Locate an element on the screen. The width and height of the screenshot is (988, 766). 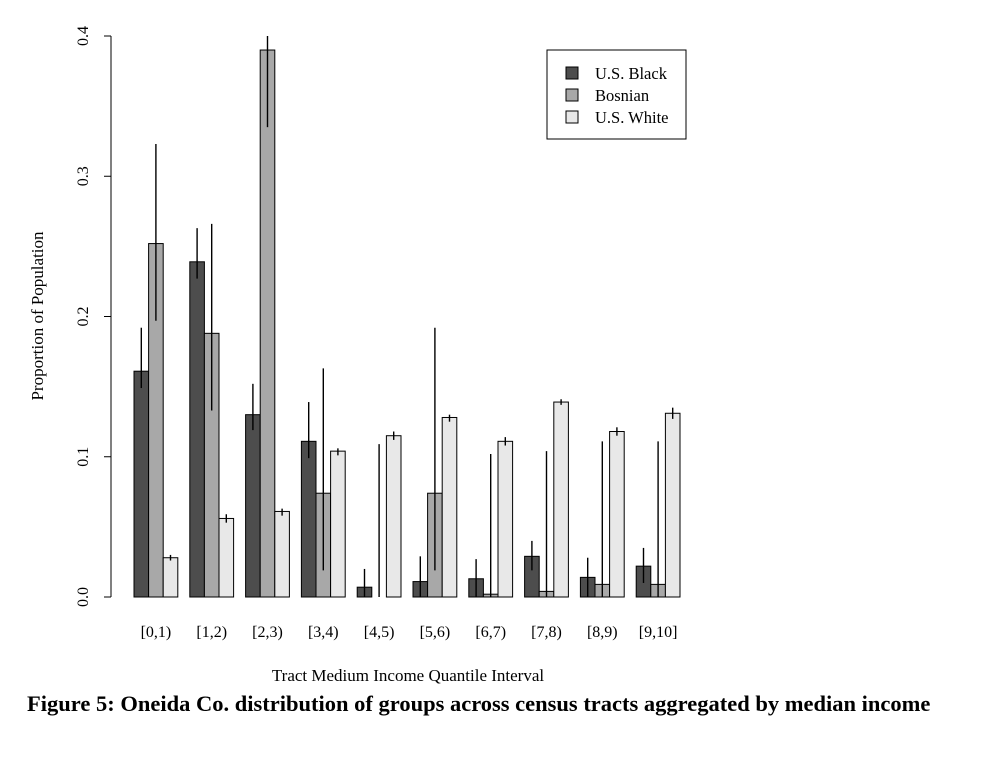
x-tick-label: [3,4) is located at coordinates (323, 632).